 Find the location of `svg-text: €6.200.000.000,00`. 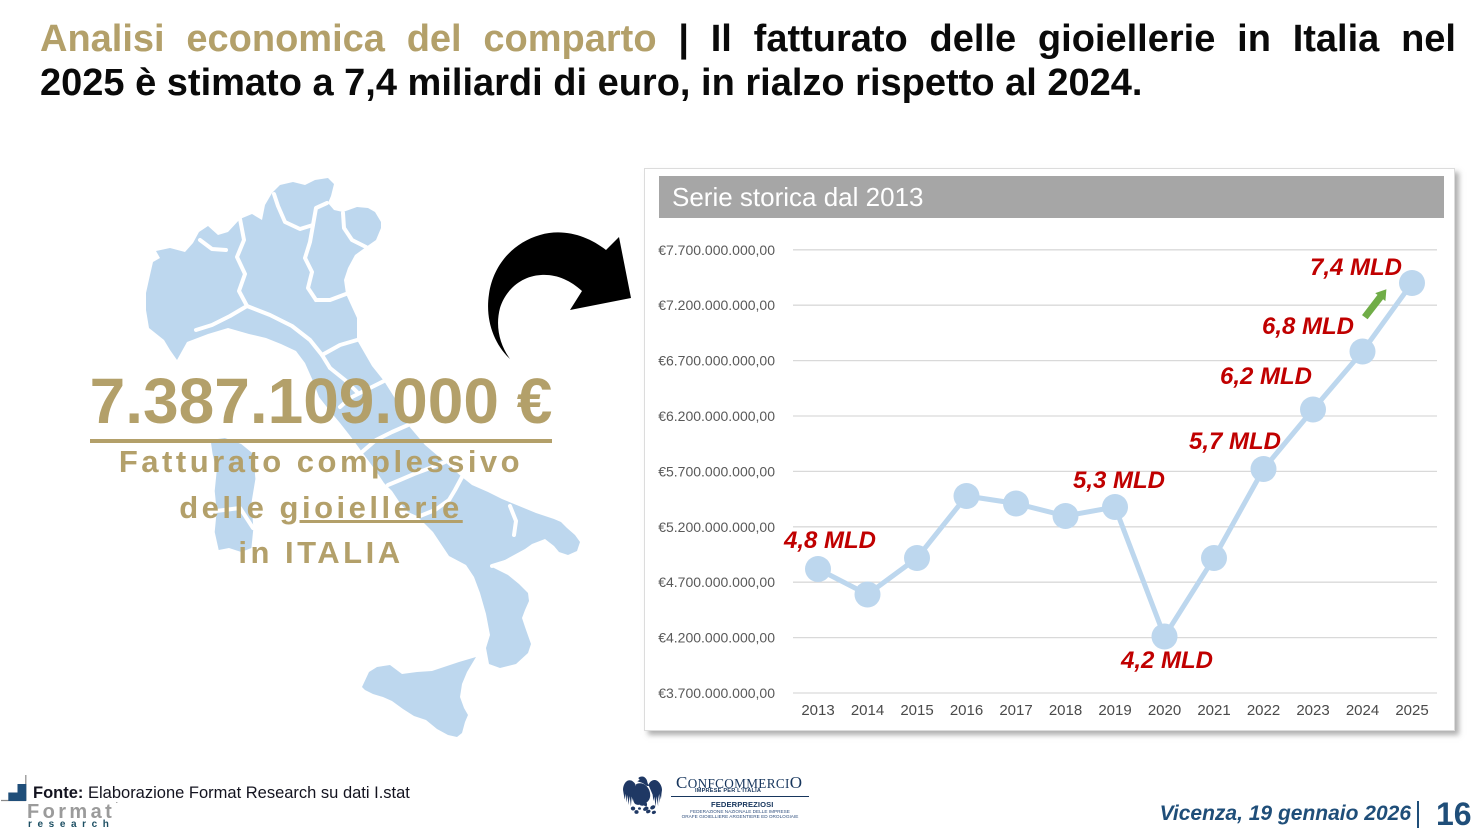

svg-text: €6.200.000.000,00 is located at coordinates (716, 416).